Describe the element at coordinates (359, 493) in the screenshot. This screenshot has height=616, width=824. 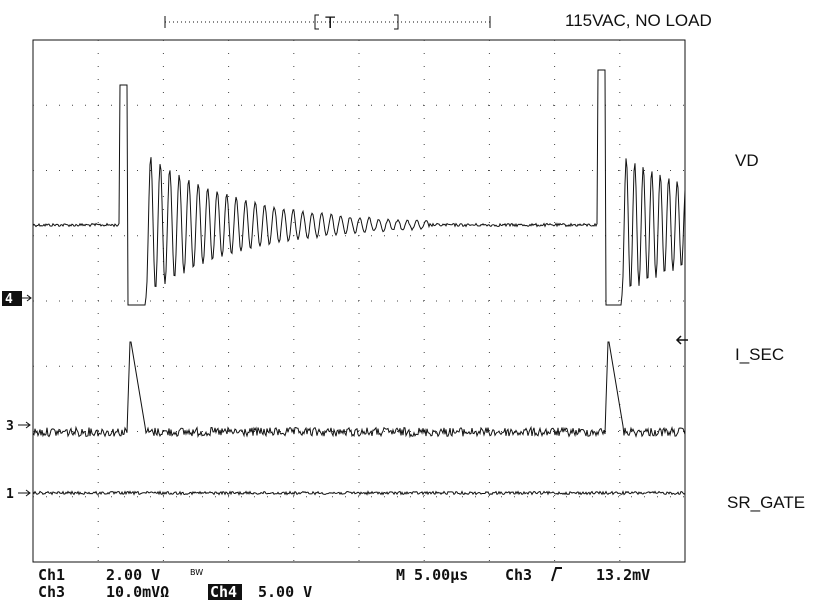
I see `sr-gate-trace` at that location.